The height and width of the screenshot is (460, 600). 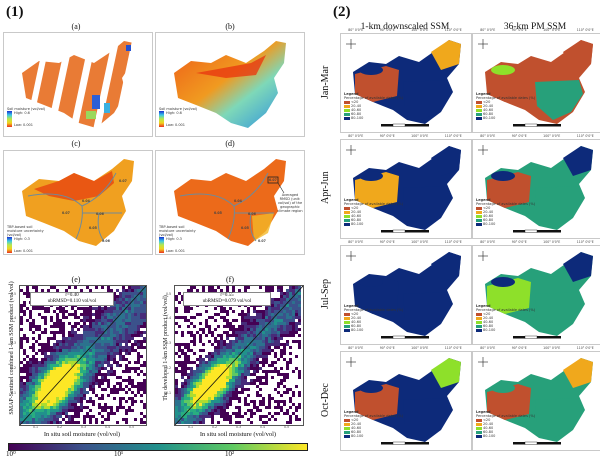 I want to click on lon-ticks: 80° 0'0"E 90° 0'0"E 100° 0'0"E 110° 0'0"E, so click(x=405, y=242).